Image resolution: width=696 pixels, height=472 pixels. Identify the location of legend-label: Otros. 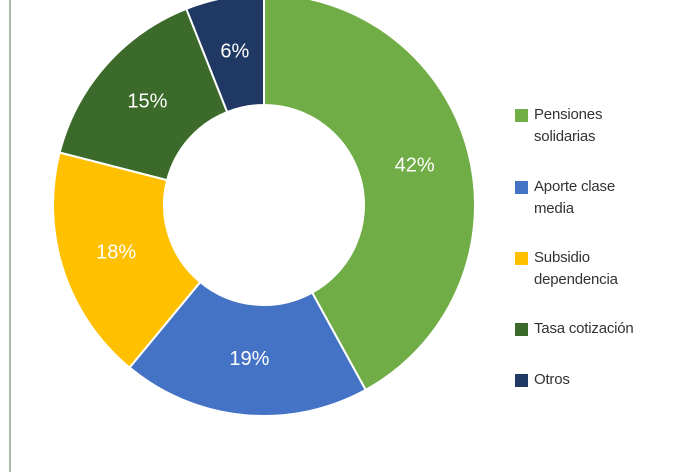
(552, 379).